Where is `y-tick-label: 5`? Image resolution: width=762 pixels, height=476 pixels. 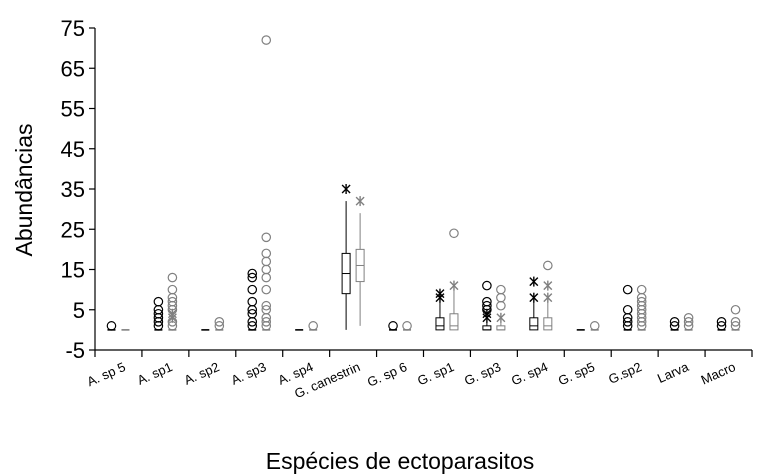
y-tick-label: 5 is located at coordinates (79, 310).